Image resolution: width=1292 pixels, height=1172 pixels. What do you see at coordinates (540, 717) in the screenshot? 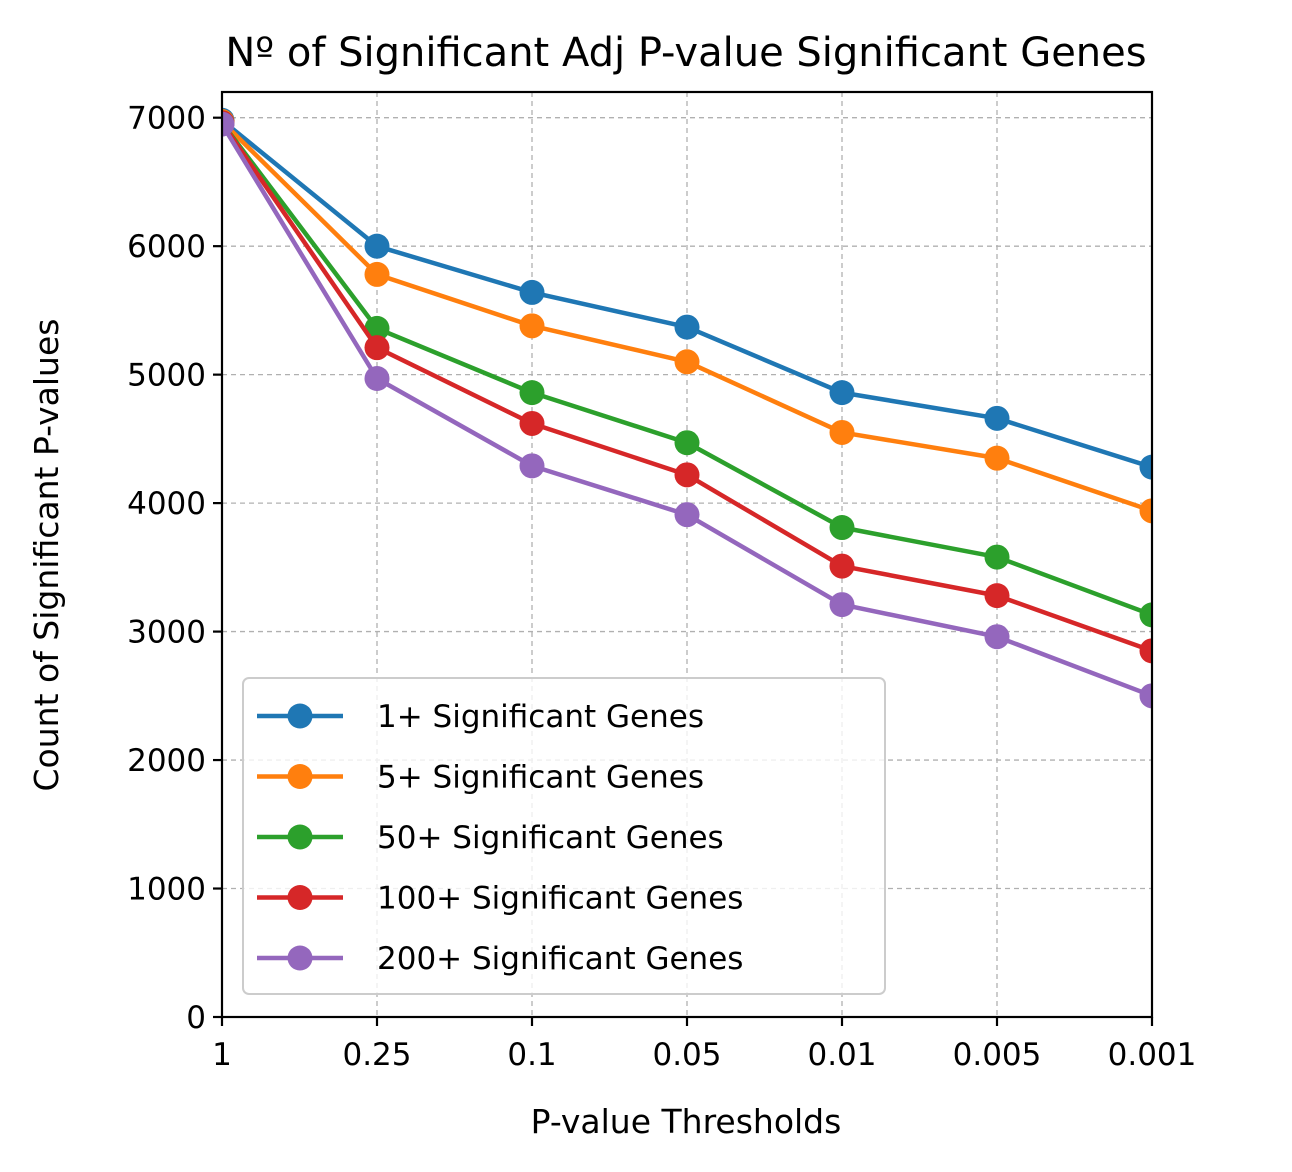
I see `legend-entry-label: 1+ Significant Genes` at bounding box center [540, 717].